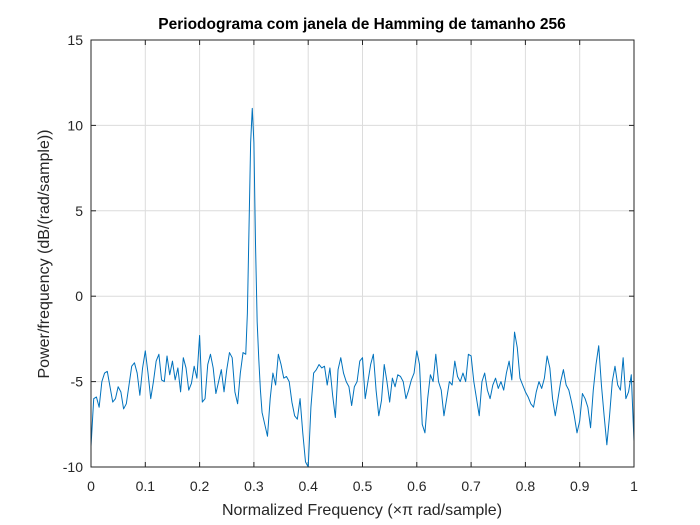  I want to click on y-tick-label: -10, so click(73, 467).